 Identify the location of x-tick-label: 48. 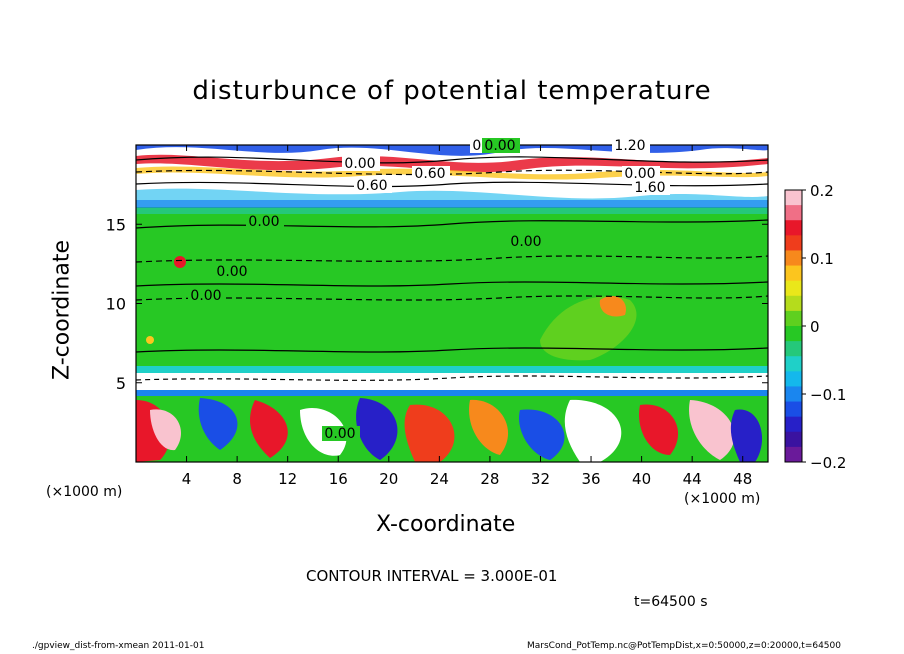
(742, 479).